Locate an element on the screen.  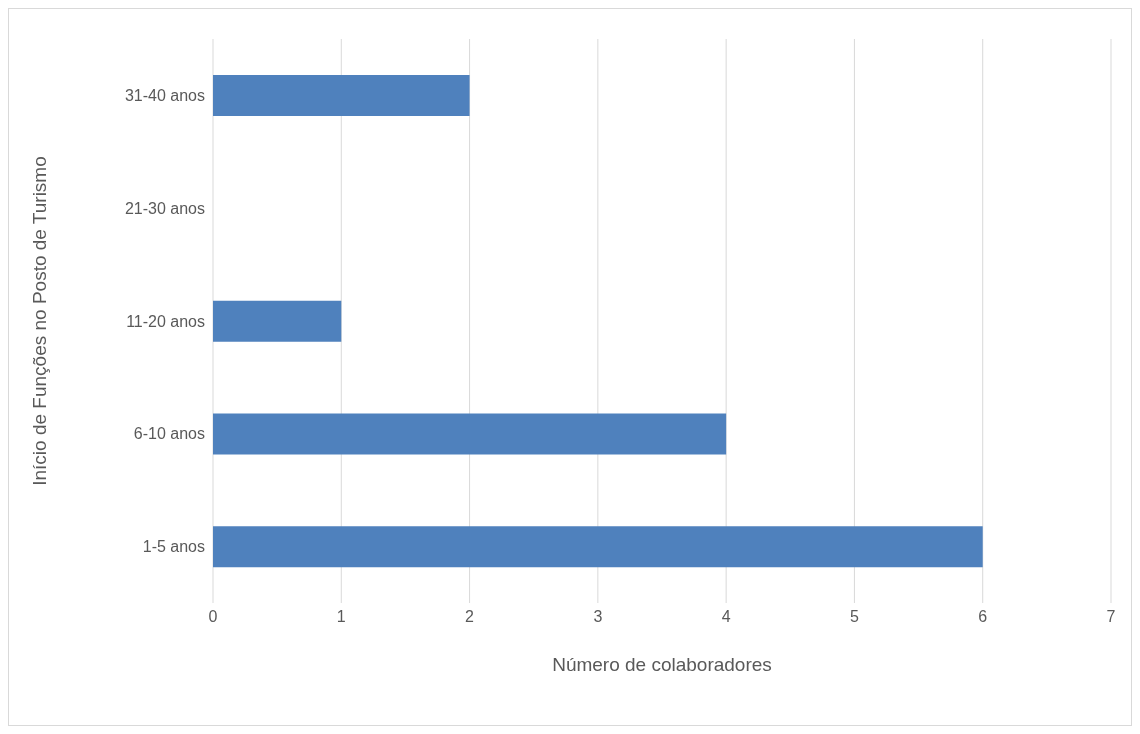
y-axis-title: Início de Funções no Posto de Turismo is located at coordinates (39, 321).